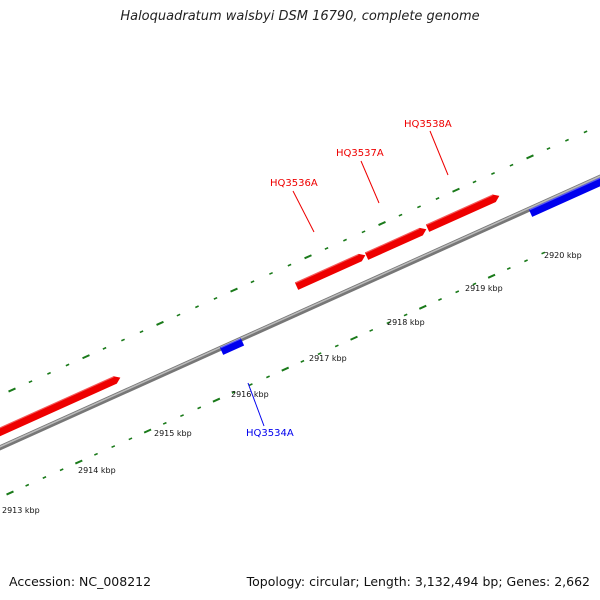  What do you see at coordinates (328, 358) in the screenshot?
I see `scale-label: 2917 kbp` at bounding box center [328, 358].